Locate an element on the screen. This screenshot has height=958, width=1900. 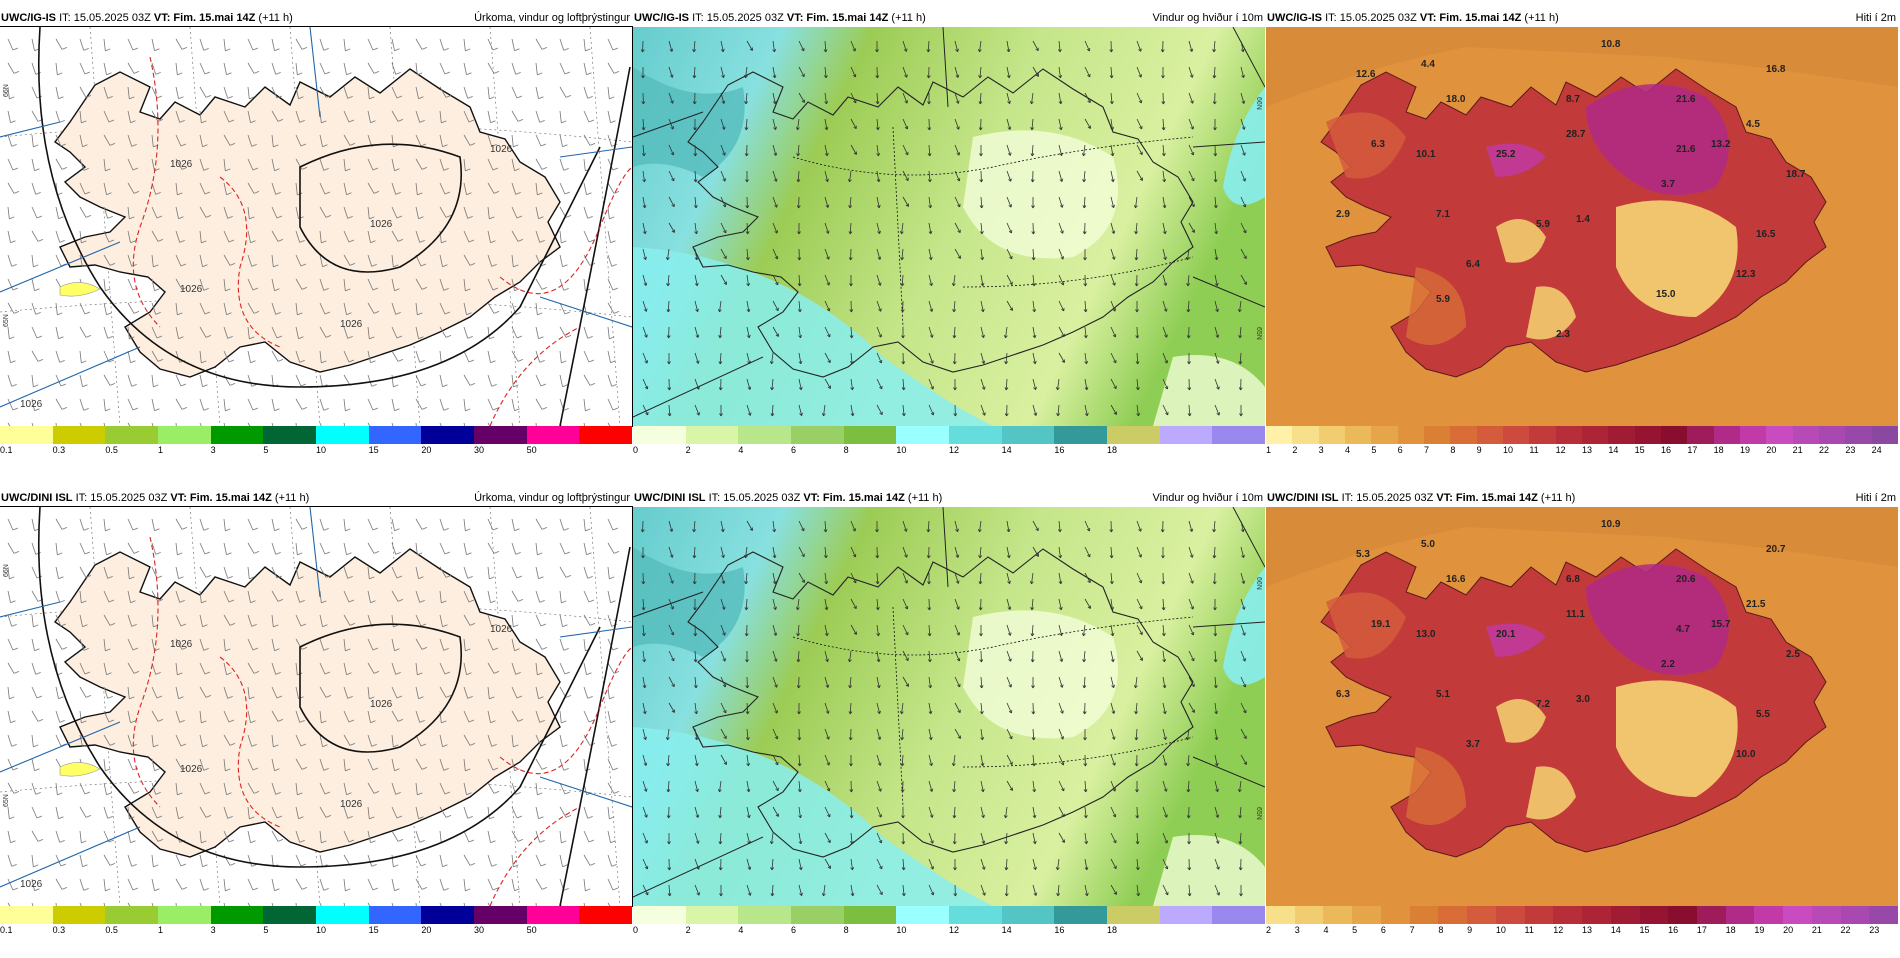
temperature-value: 15.0 is located at coordinates (1666, 294).